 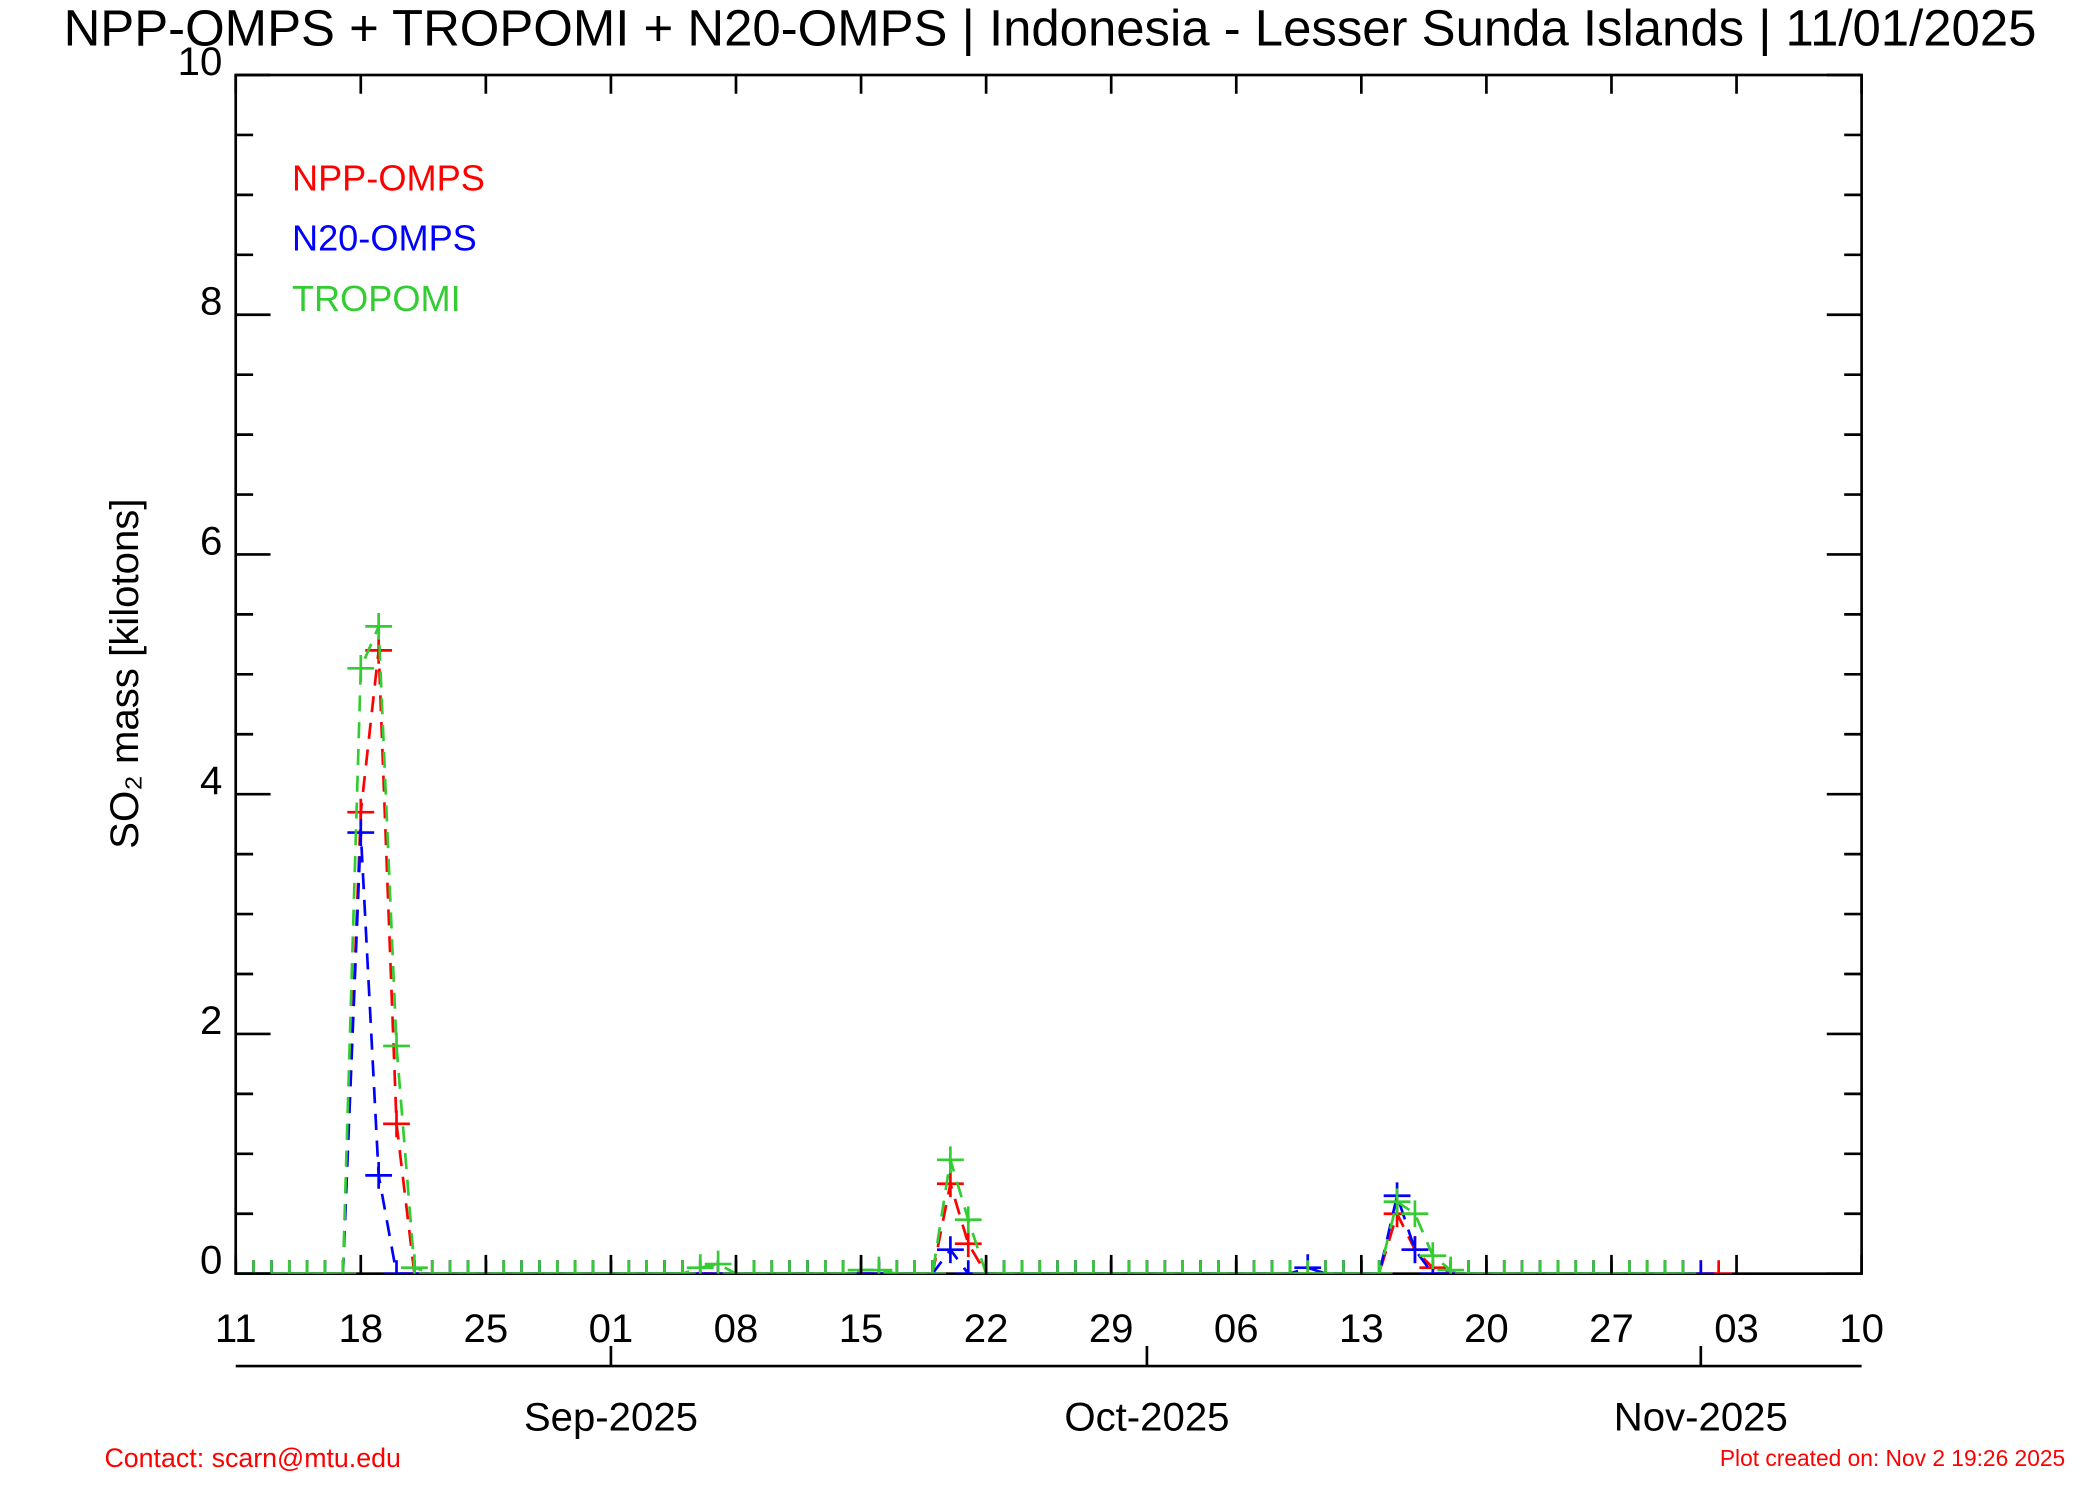 What do you see at coordinates (1736, 1328) in the screenshot?
I see `x-tick-label: 03` at bounding box center [1736, 1328].